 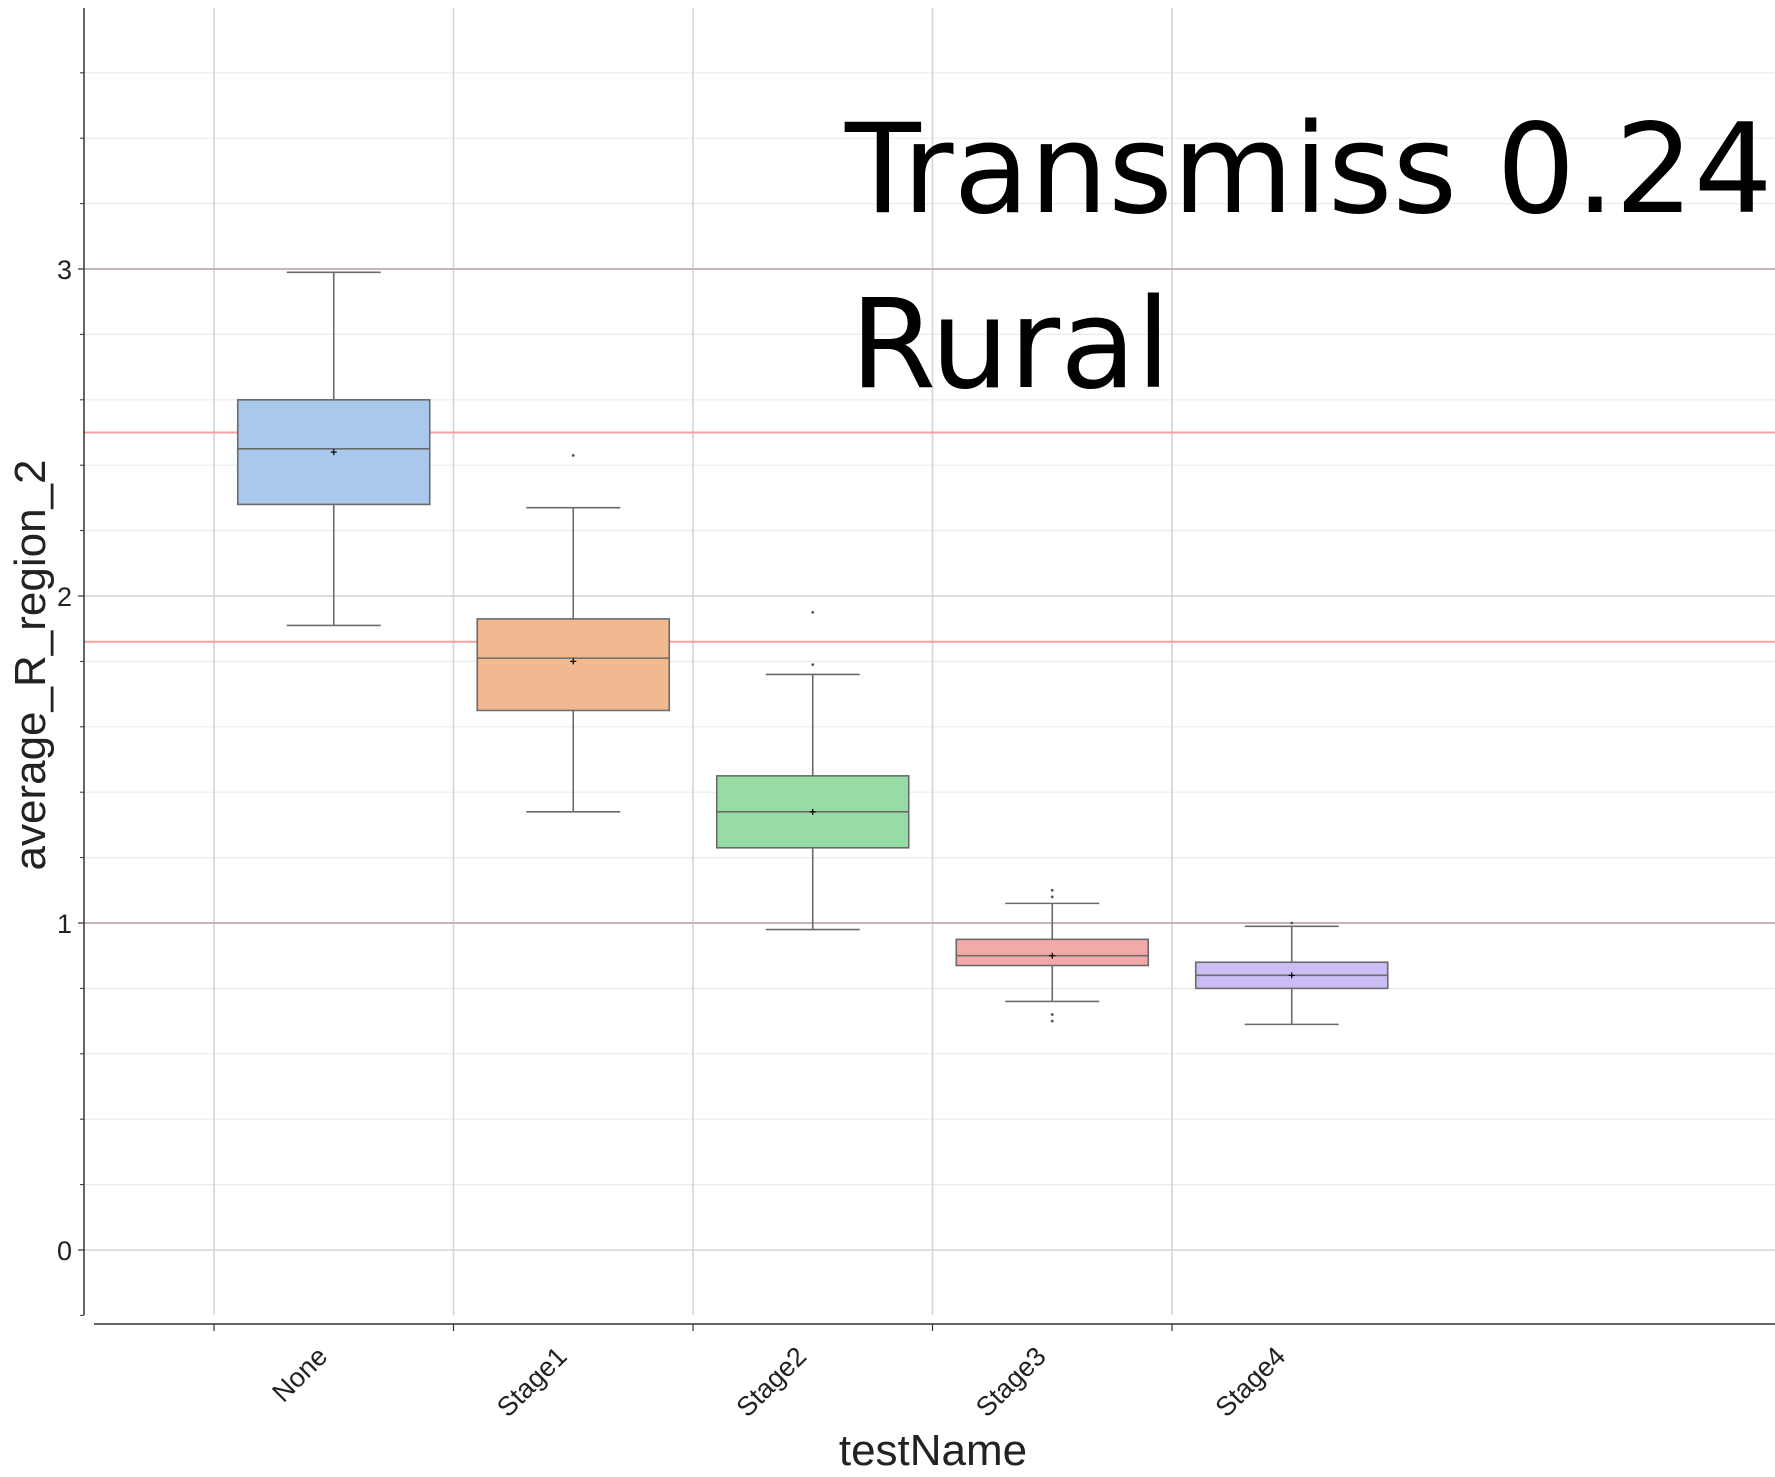 What do you see at coordinates (933, 1450) in the screenshot?
I see `x-axis-title: testName` at bounding box center [933, 1450].